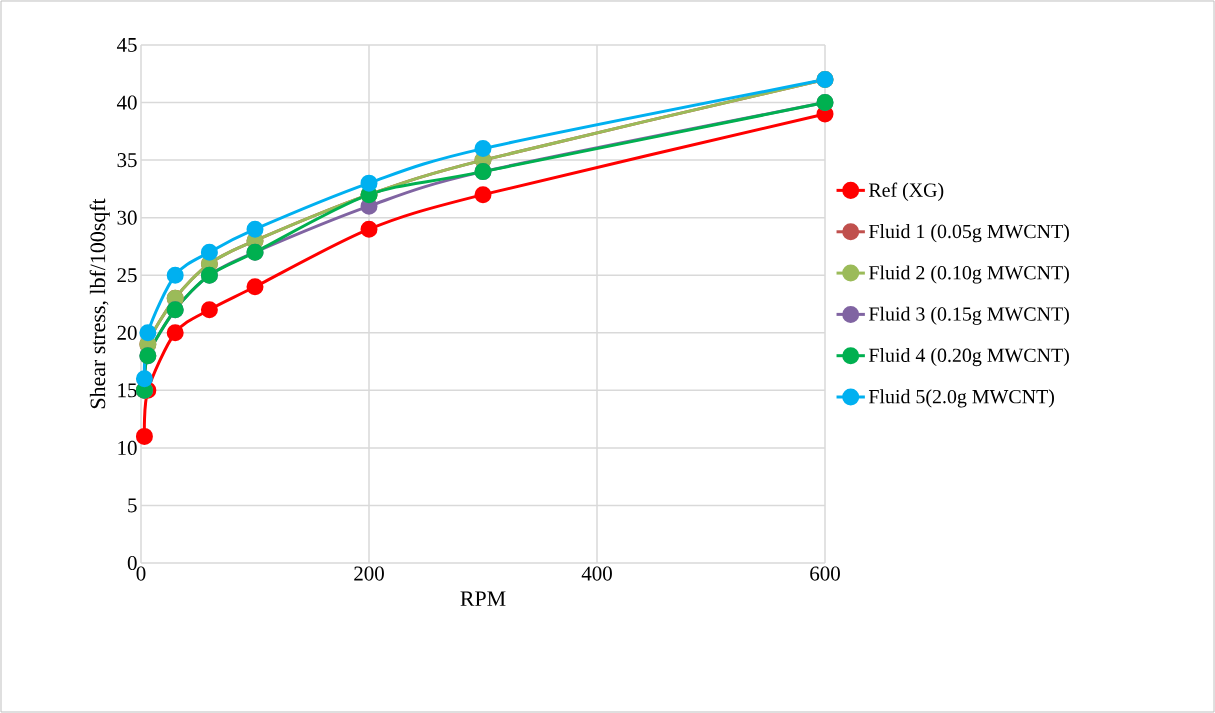 This screenshot has height=713, width=1215. Describe the element at coordinates (126, 102) in the screenshot. I see `y-tick-label: 40` at that location.